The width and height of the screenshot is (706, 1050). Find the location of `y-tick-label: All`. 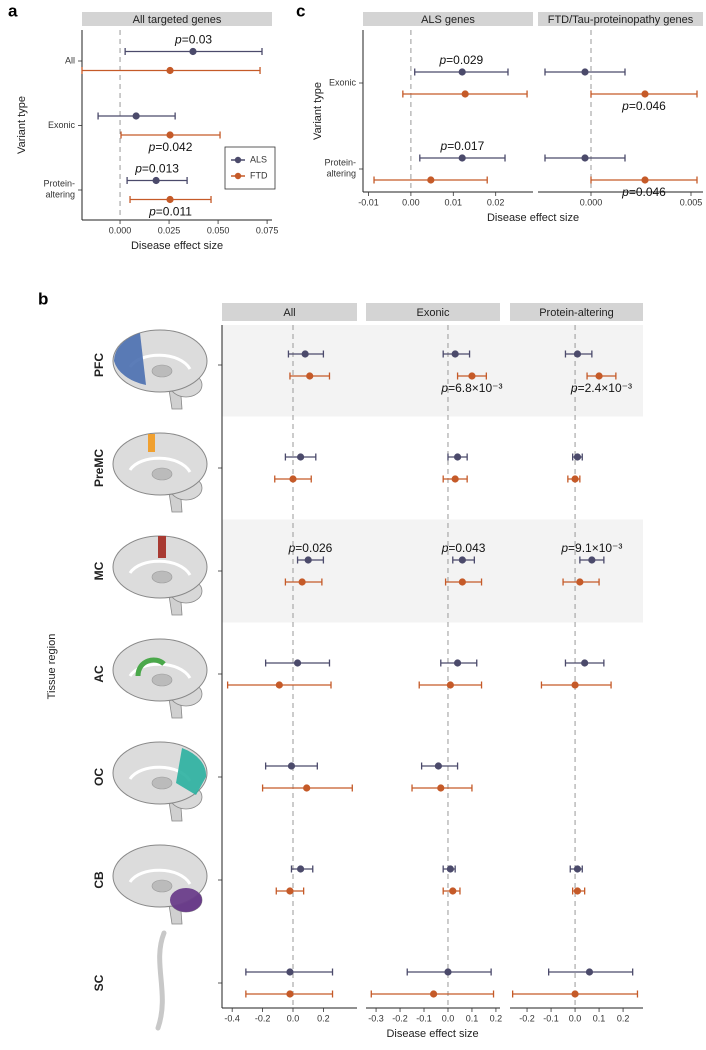

y-tick-label: All is located at coordinates (70, 60).